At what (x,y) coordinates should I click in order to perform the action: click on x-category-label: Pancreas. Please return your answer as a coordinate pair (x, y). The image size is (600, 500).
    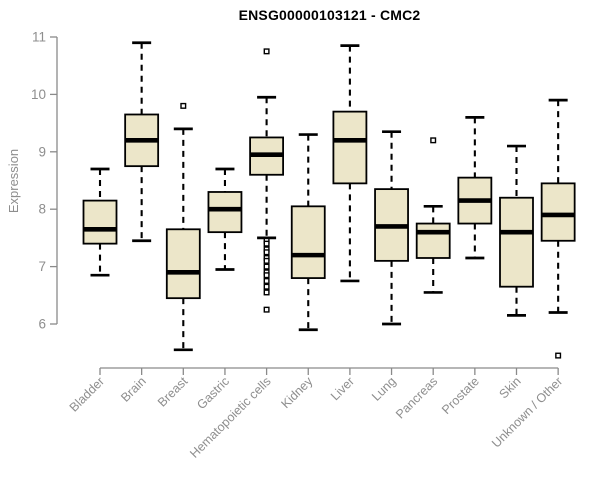
    Looking at the image, I should click on (416, 397).